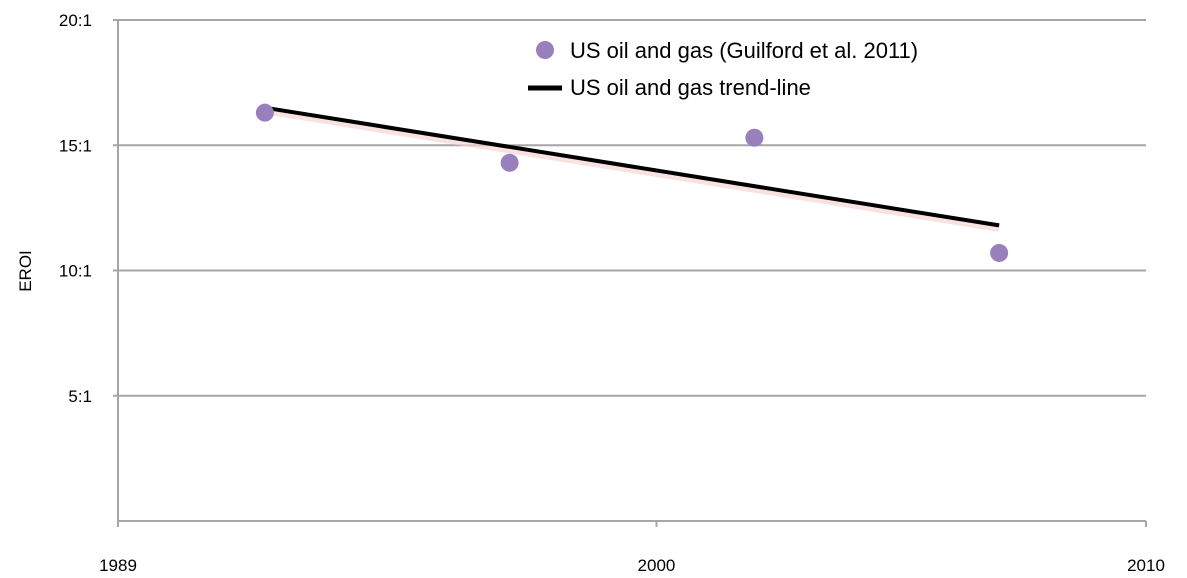  I want to click on y-axis-title: EROI, so click(25, 271).